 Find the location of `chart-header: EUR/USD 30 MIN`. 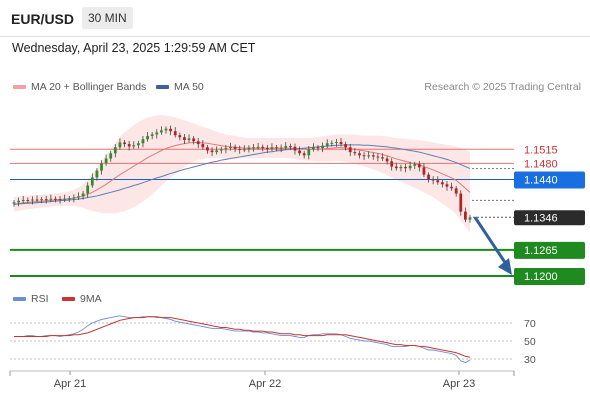

chart-header: EUR/USD 30 MIN is located at coordinates (295, 18).